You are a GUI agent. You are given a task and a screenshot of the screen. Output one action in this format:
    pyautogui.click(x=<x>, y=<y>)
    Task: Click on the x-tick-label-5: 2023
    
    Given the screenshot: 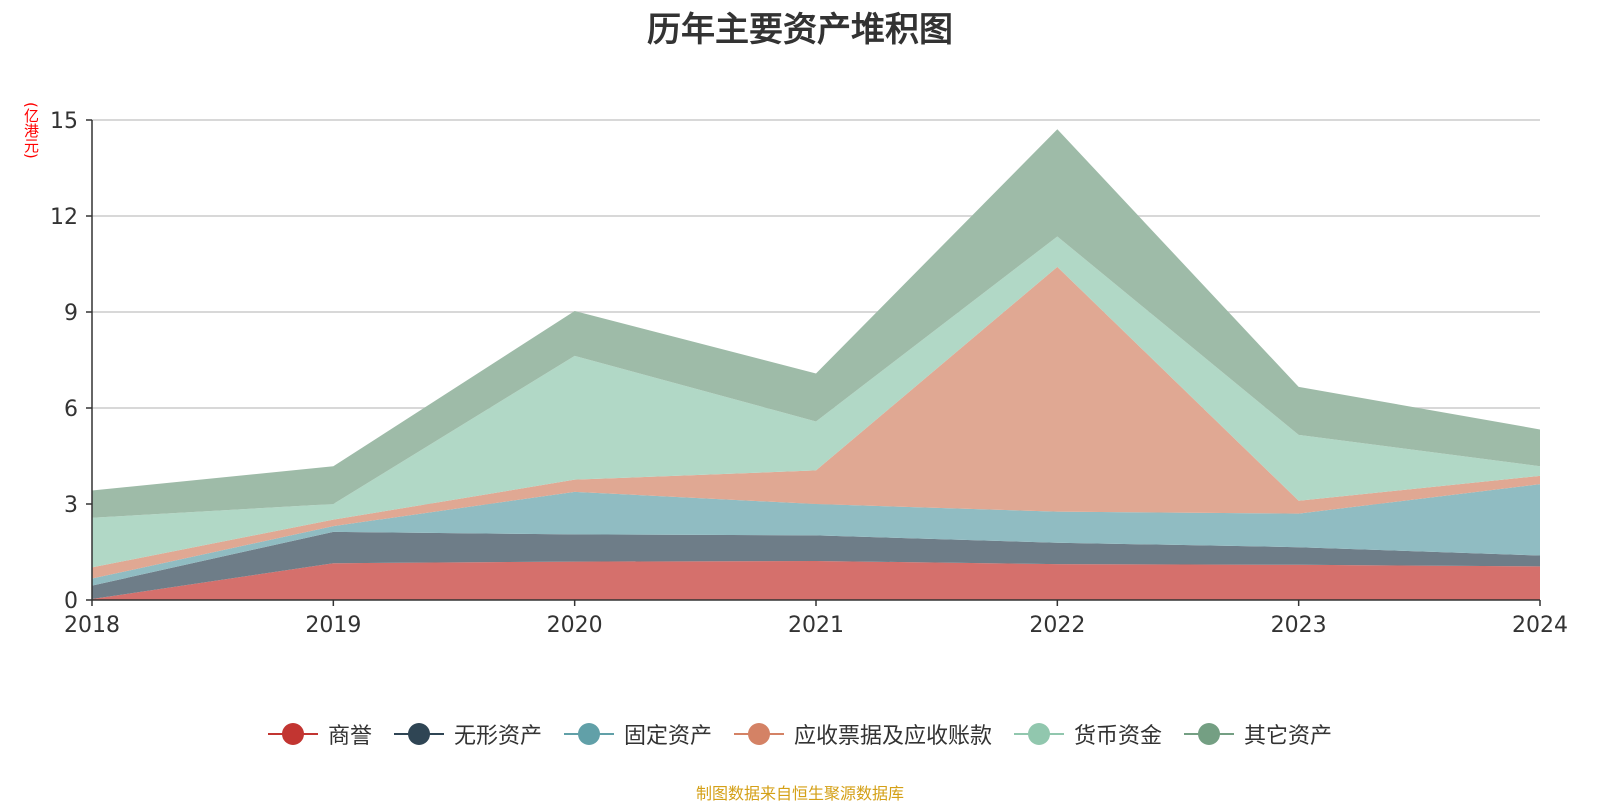 What is the action you would take?
    pyautogui.click(x=1299, y=625)
    